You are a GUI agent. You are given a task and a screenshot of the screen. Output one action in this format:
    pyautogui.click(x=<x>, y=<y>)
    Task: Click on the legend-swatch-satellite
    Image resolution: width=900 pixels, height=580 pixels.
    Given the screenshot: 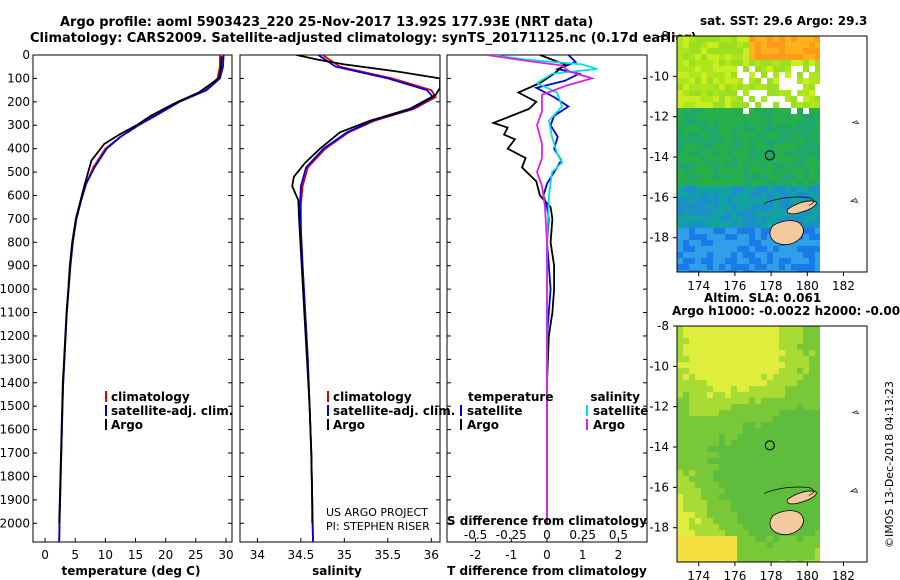 What is the action you would take?
    pyautogui.click(x=328, y=410)
    